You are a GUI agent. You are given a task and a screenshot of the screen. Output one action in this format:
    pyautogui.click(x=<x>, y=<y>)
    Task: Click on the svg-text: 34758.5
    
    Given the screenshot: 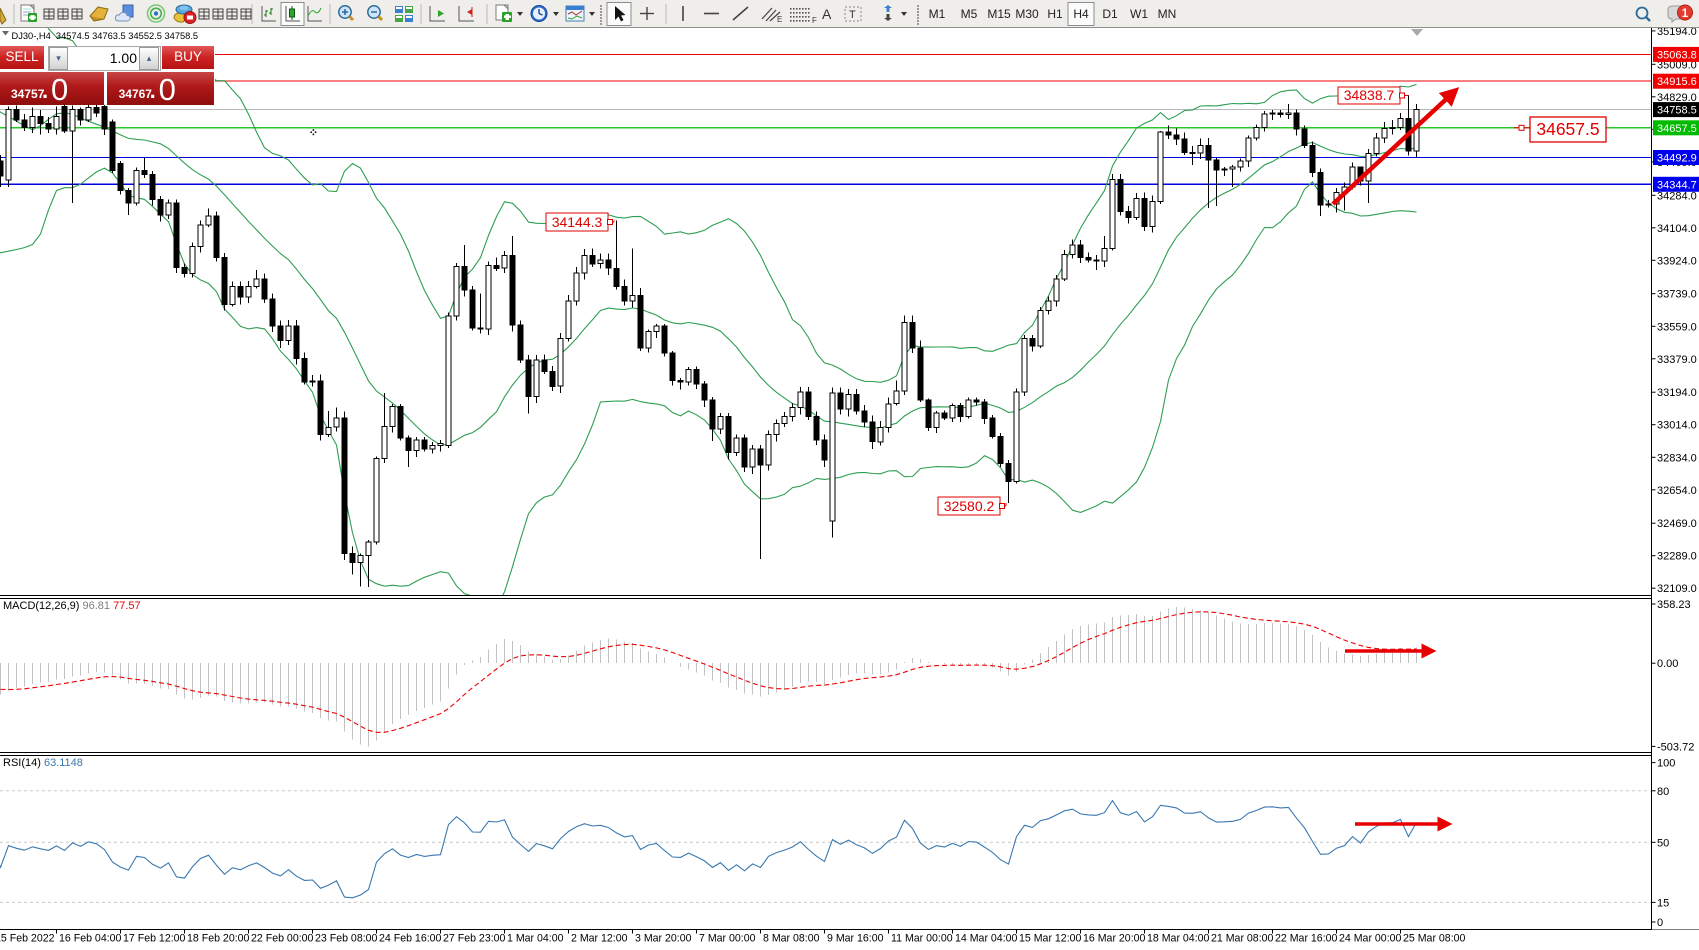 What is the action you would take?
    pyautogui.click(x=1677, y=111)
    